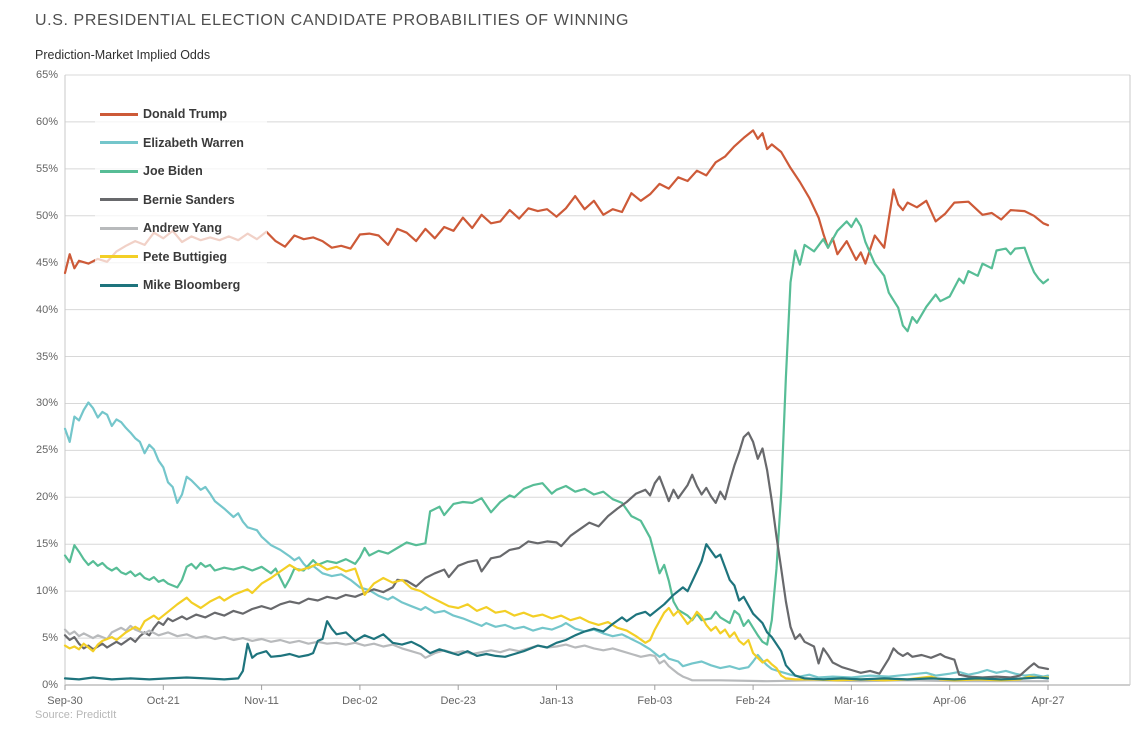 The image size is (1143, 736). What do you see at coordinates (1048, 701) in the screenshot?
I see `x-axis-label-Apr-27: Apr-27` at bounding box center [1048, 701].